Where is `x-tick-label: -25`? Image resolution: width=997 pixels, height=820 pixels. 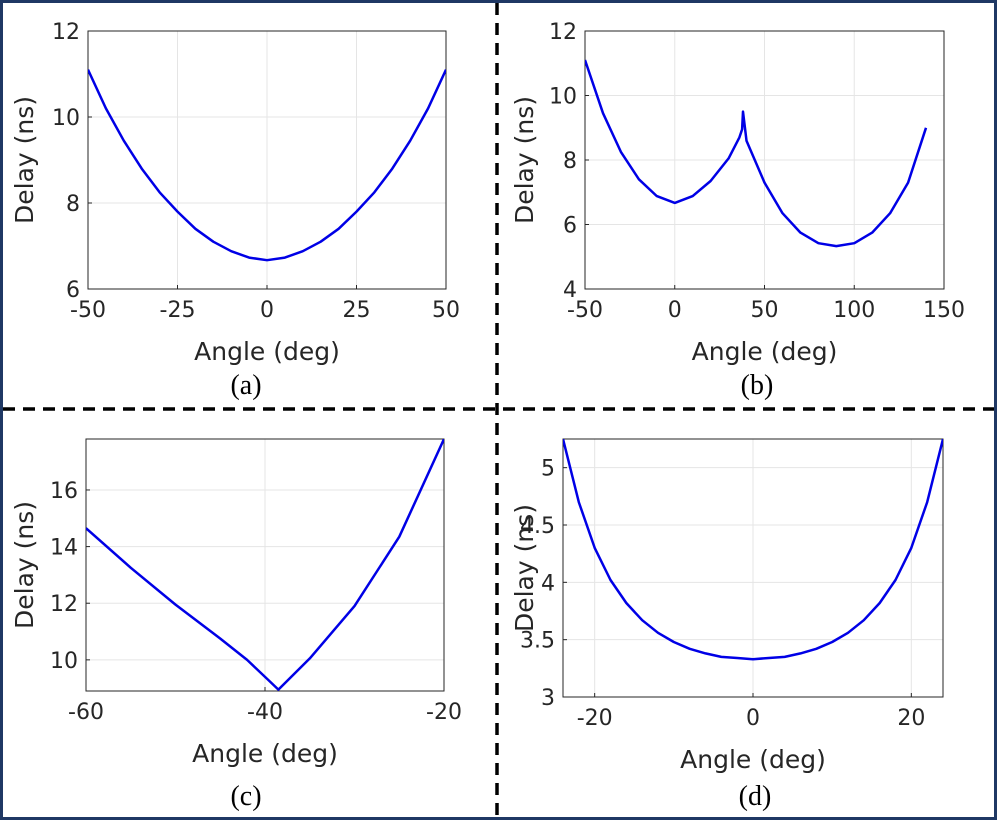
x-tick-label: -25 is located at coordinates (178, 310).